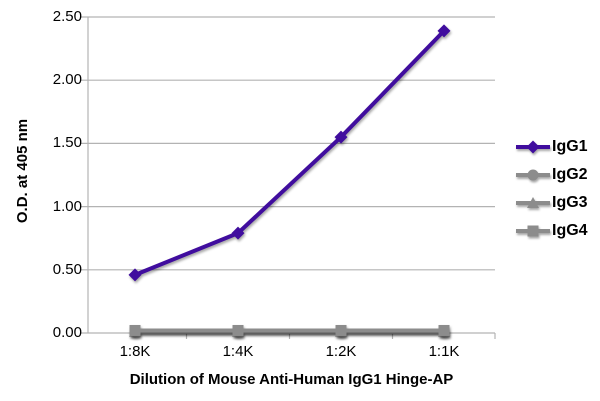 This screenshot has height=401, width=600. Describe the element at coordinates (67, 143) in the screenshot. I see `y-tick-label: 1.50` at that location.